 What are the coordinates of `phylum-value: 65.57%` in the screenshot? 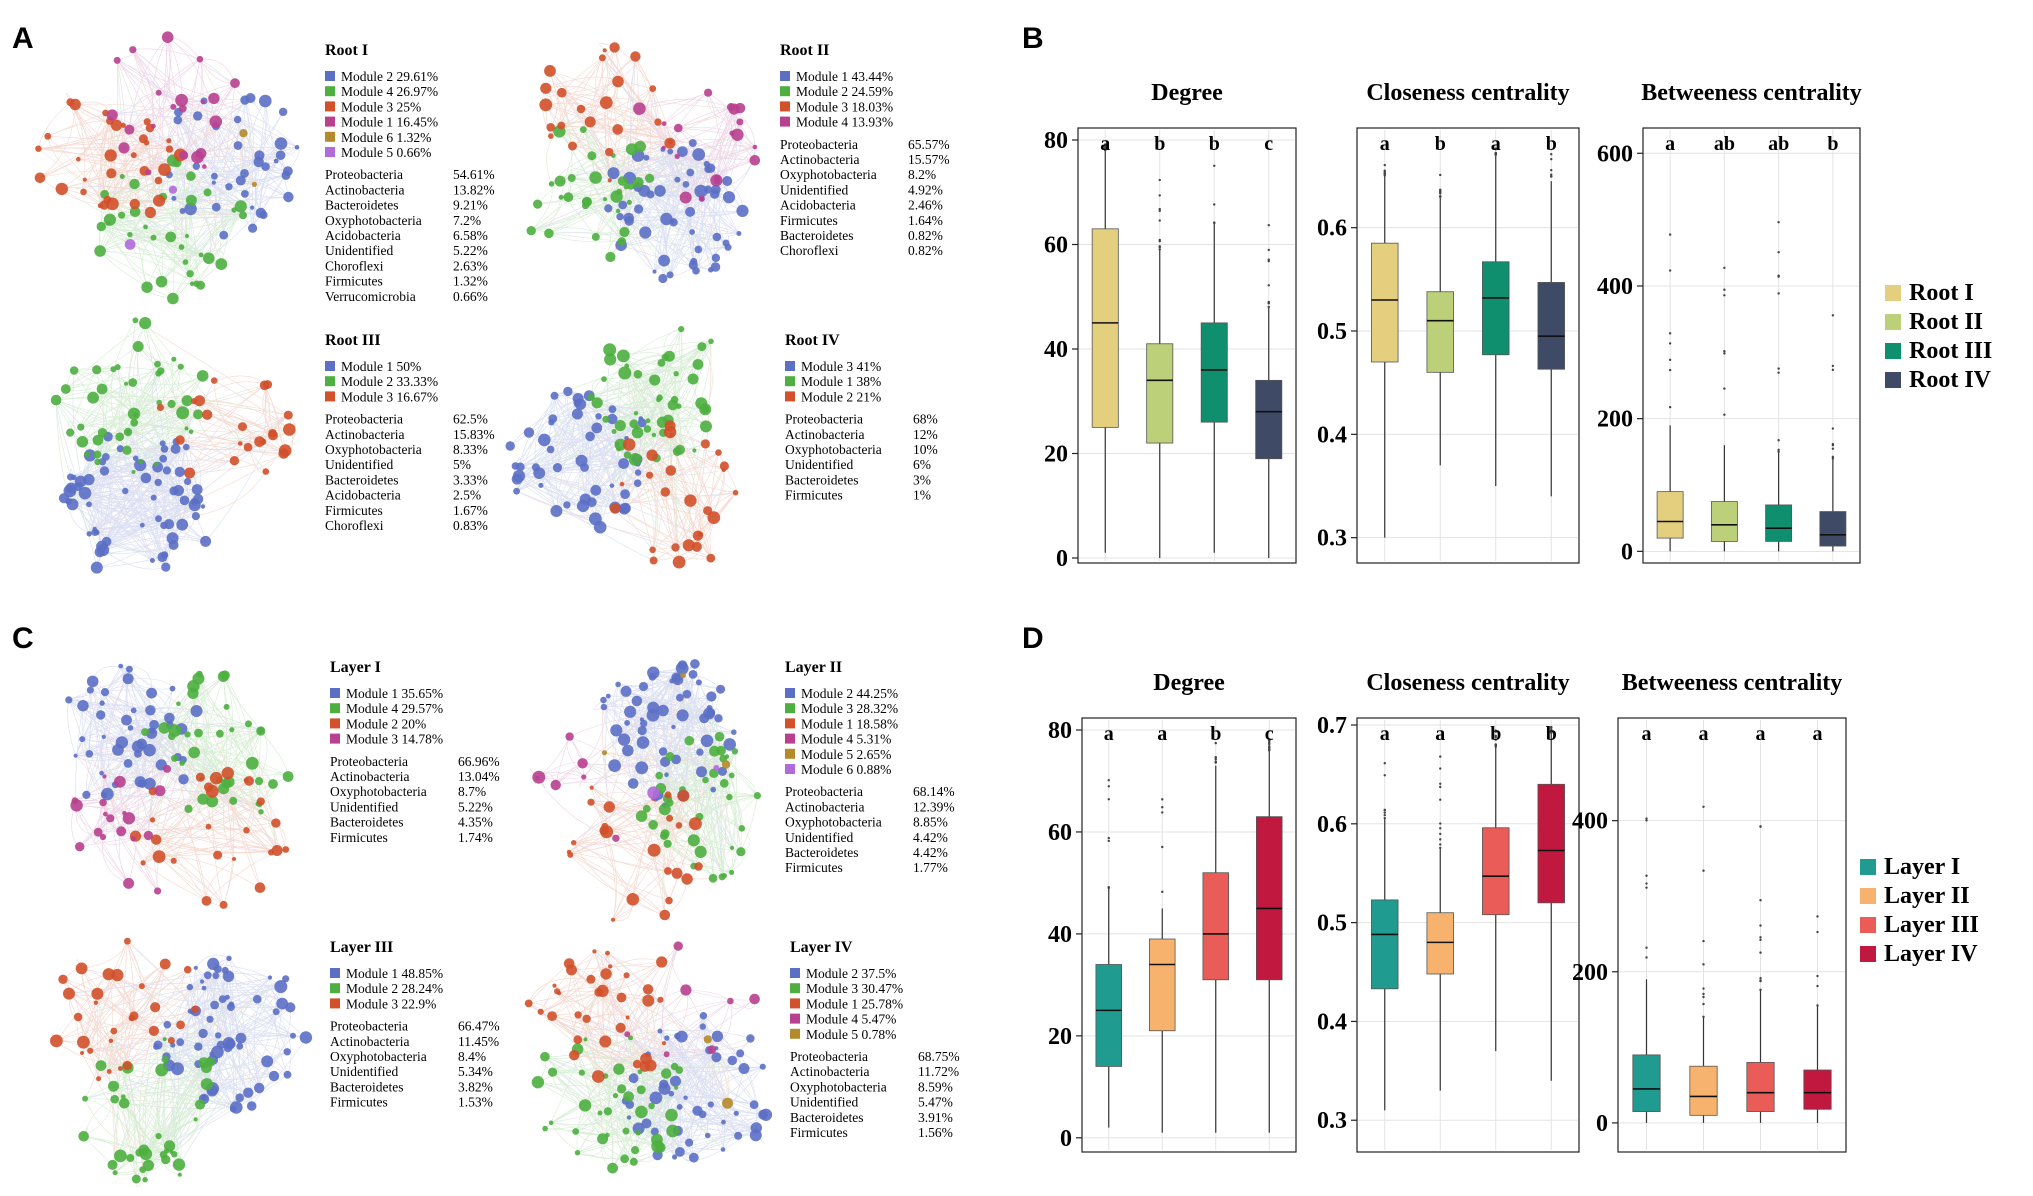 It's located at (929, 144).